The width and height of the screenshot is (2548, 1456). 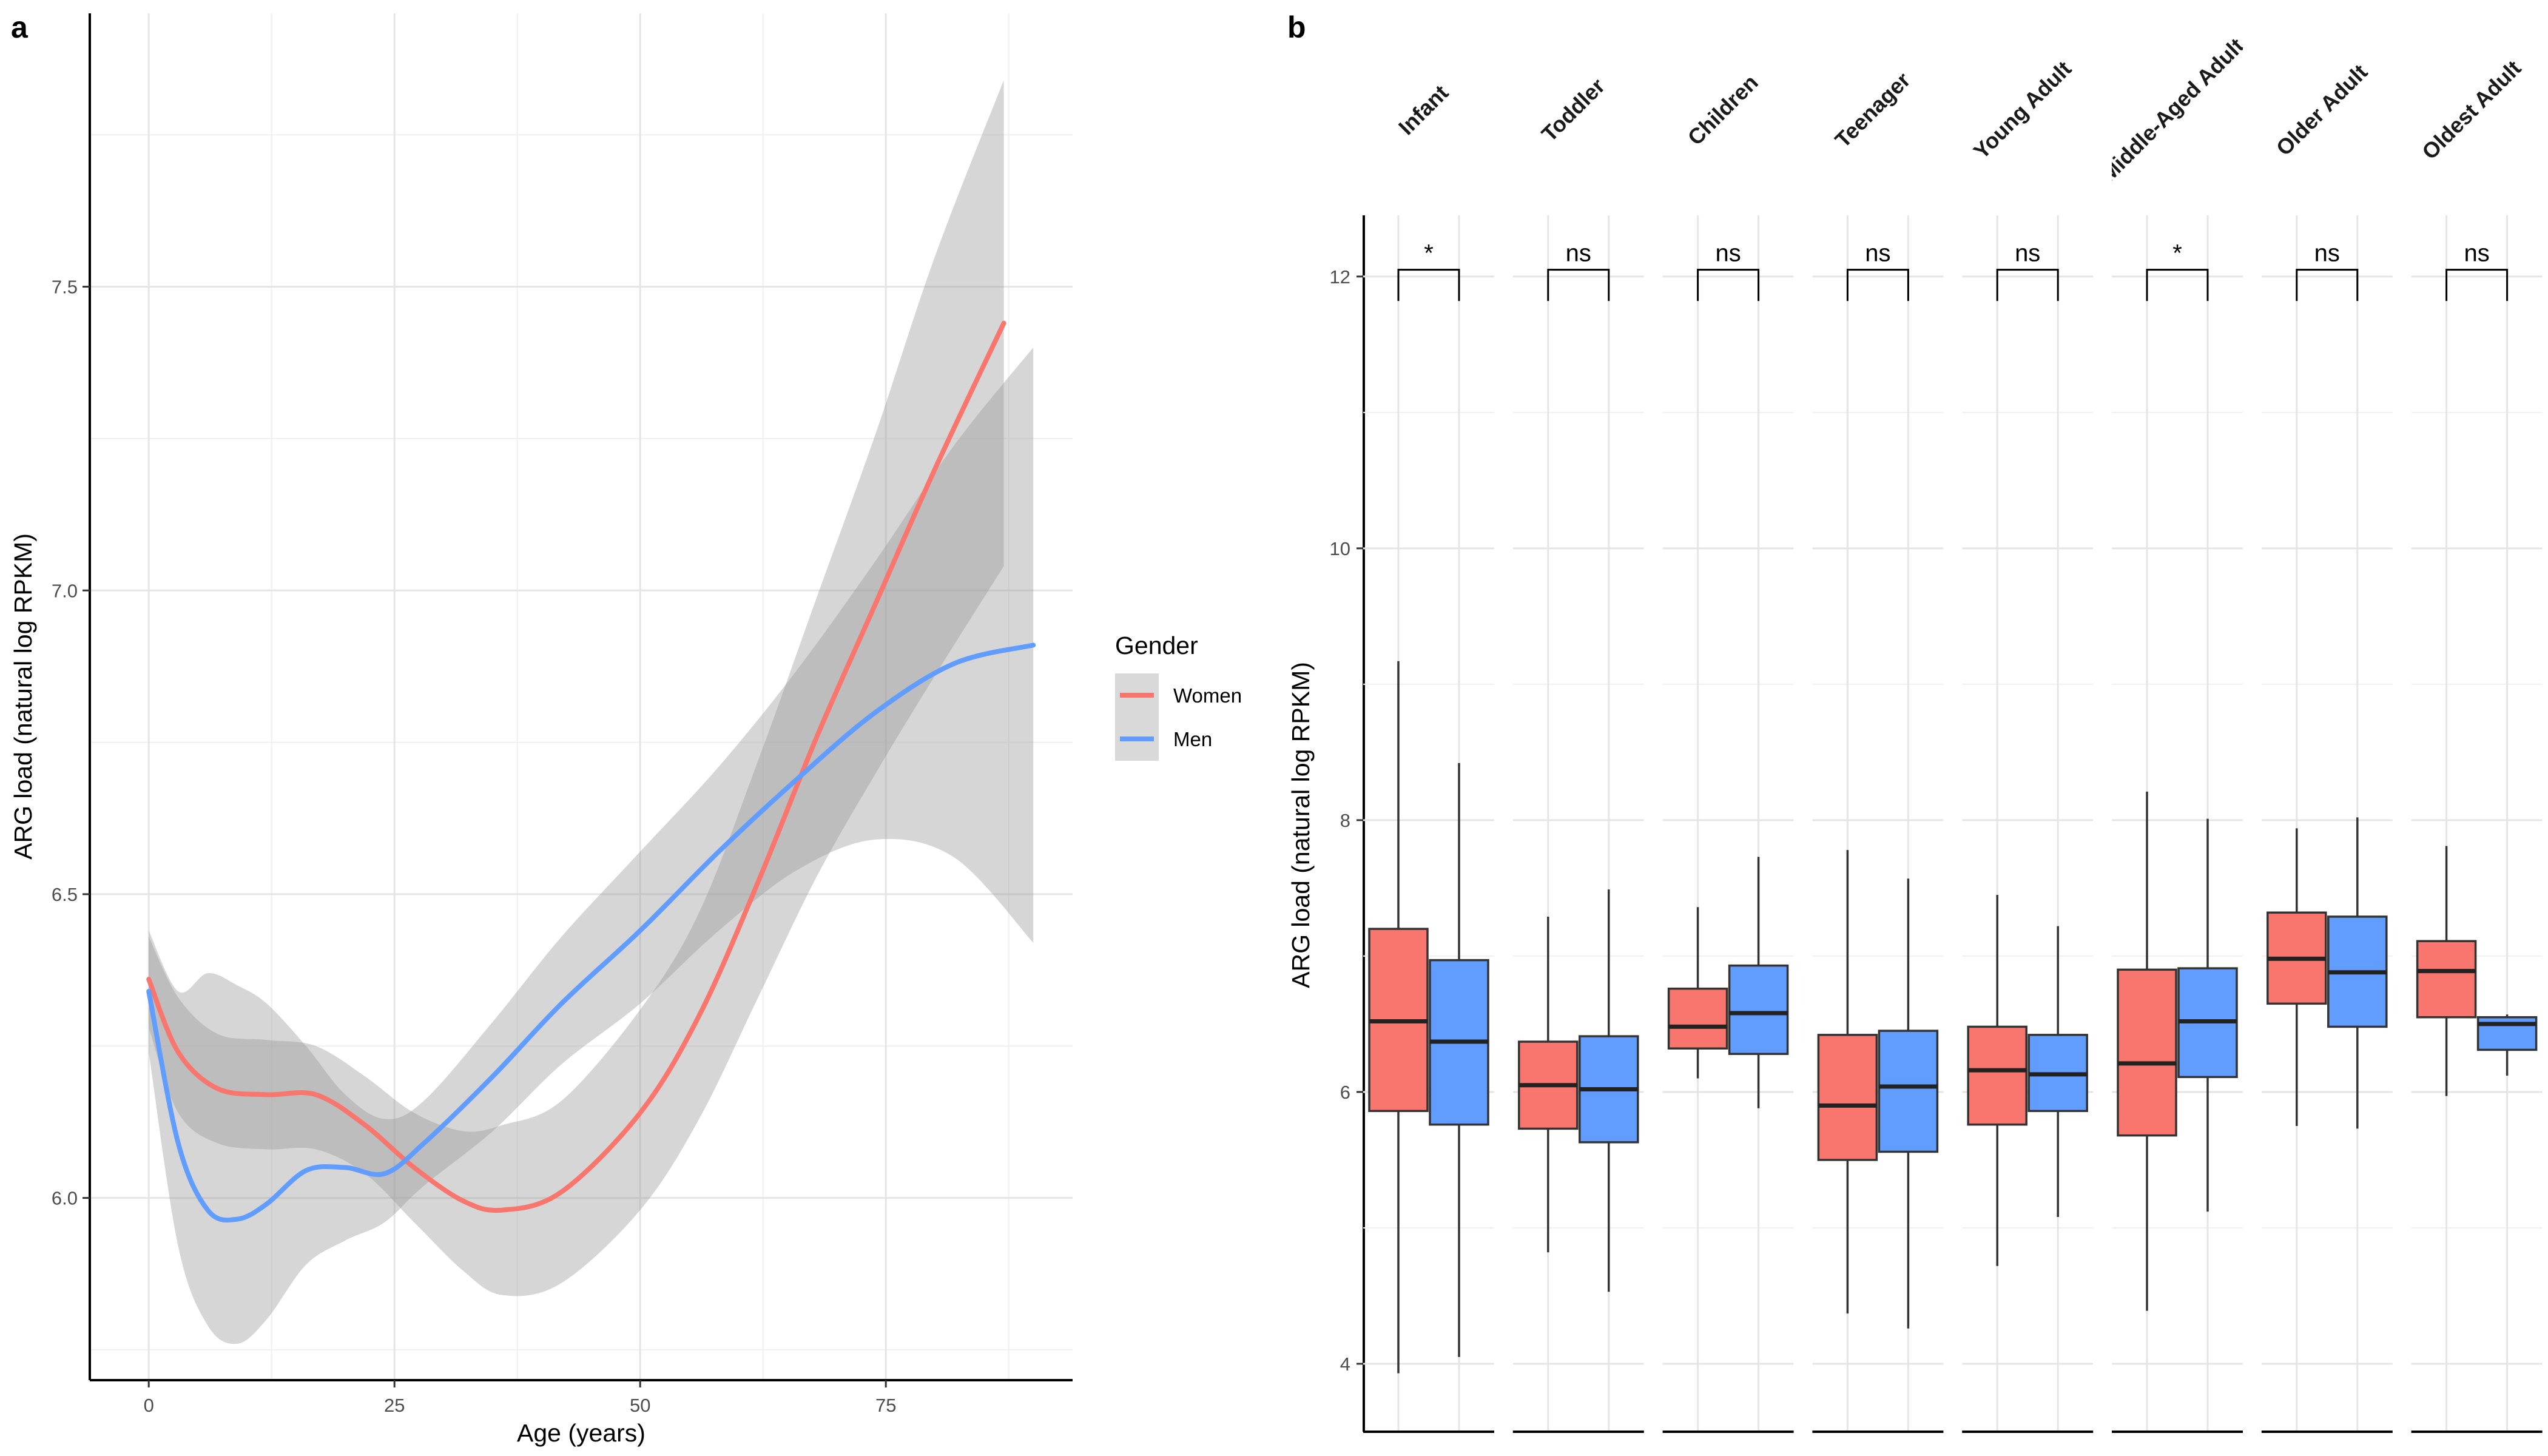 I want to click on panel-b-y-tick-label: 12, so click(x=1340, y=277).